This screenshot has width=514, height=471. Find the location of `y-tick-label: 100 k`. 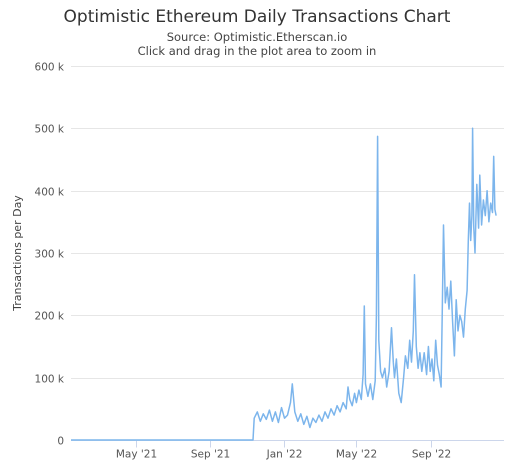

y-tick-label: 100 k is located at coordinates (50, 380).